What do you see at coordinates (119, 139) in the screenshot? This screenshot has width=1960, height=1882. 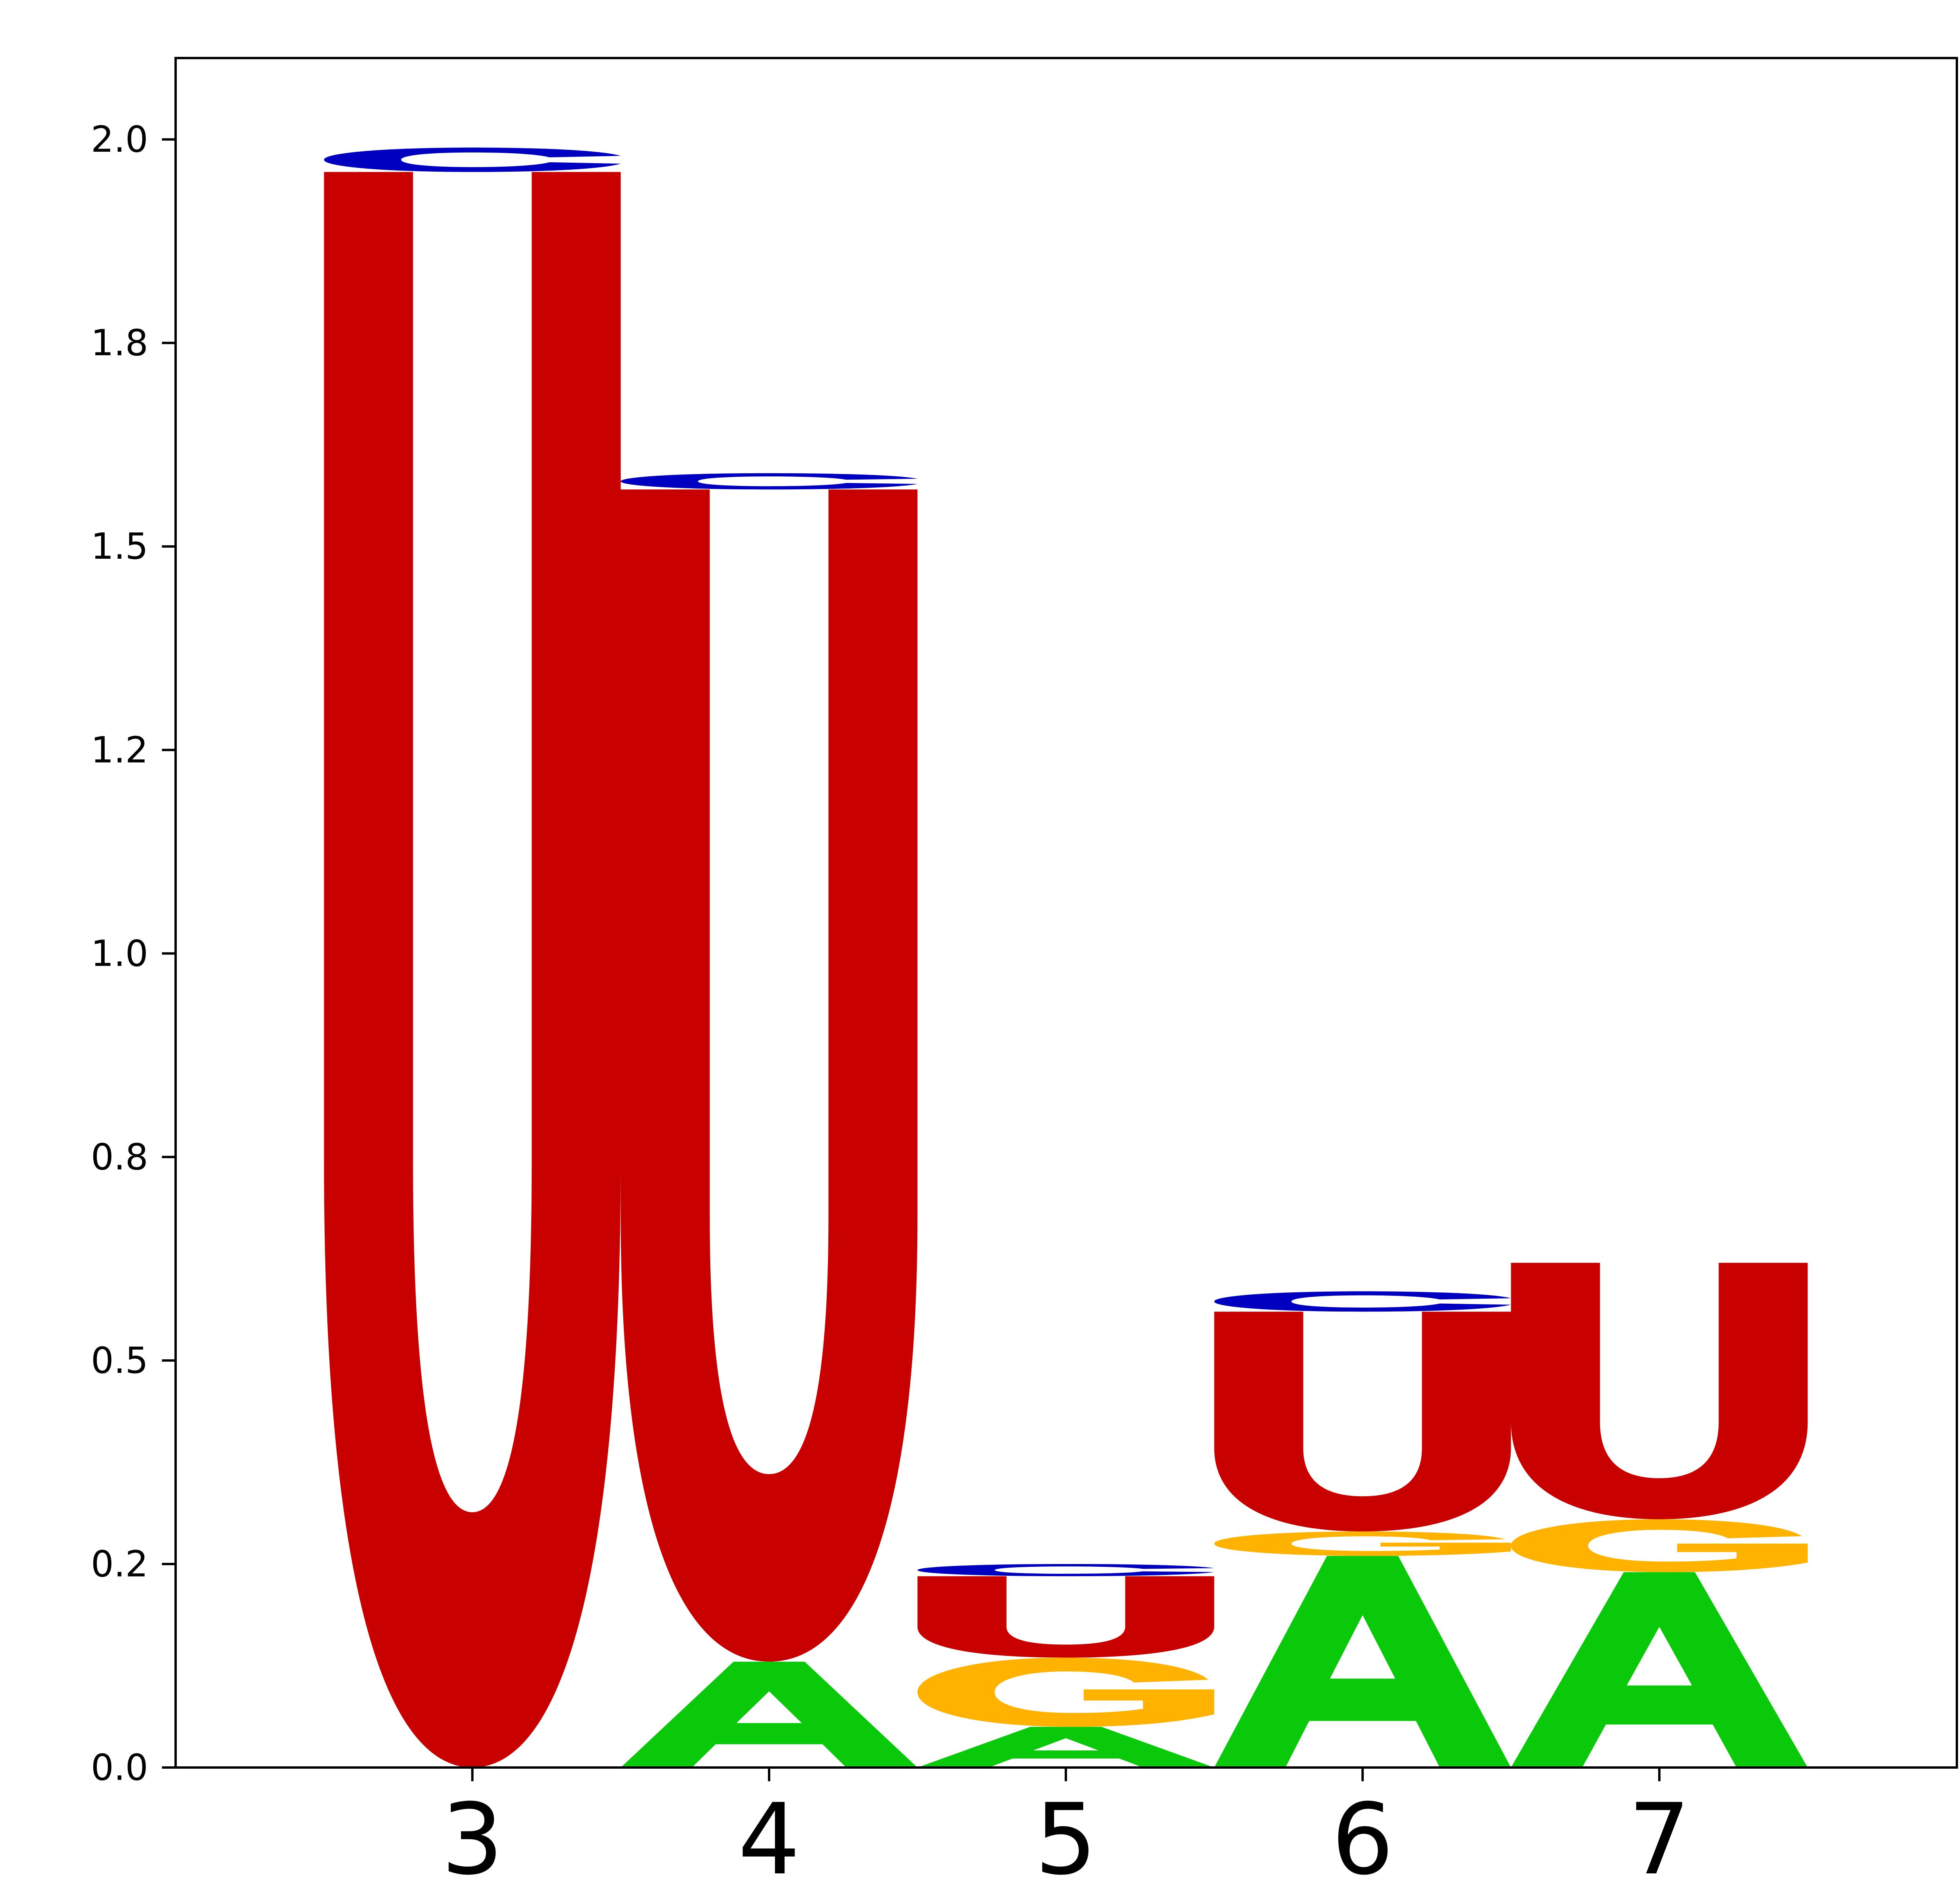 I see `y-tick-label: 2.0` at bounding box center [119, 139].